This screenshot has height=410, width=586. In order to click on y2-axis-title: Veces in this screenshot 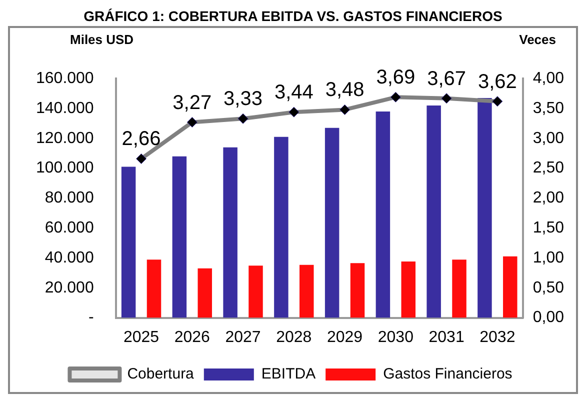, I will do `click(537, 39)`.